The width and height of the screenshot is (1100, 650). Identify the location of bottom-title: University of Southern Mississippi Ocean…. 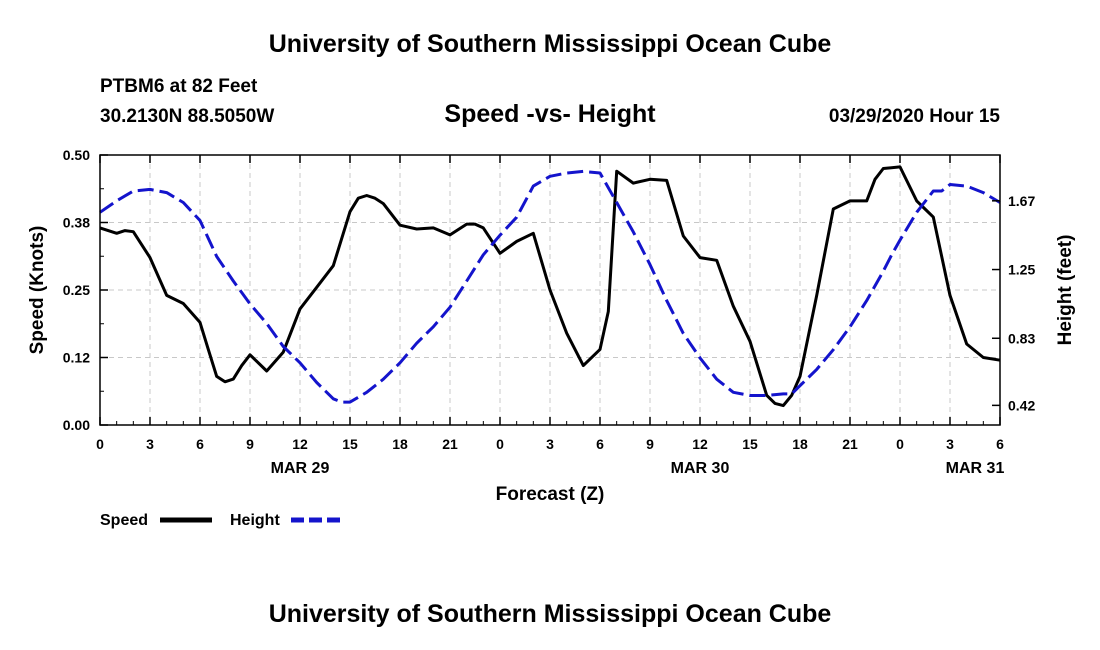
(550, 614).